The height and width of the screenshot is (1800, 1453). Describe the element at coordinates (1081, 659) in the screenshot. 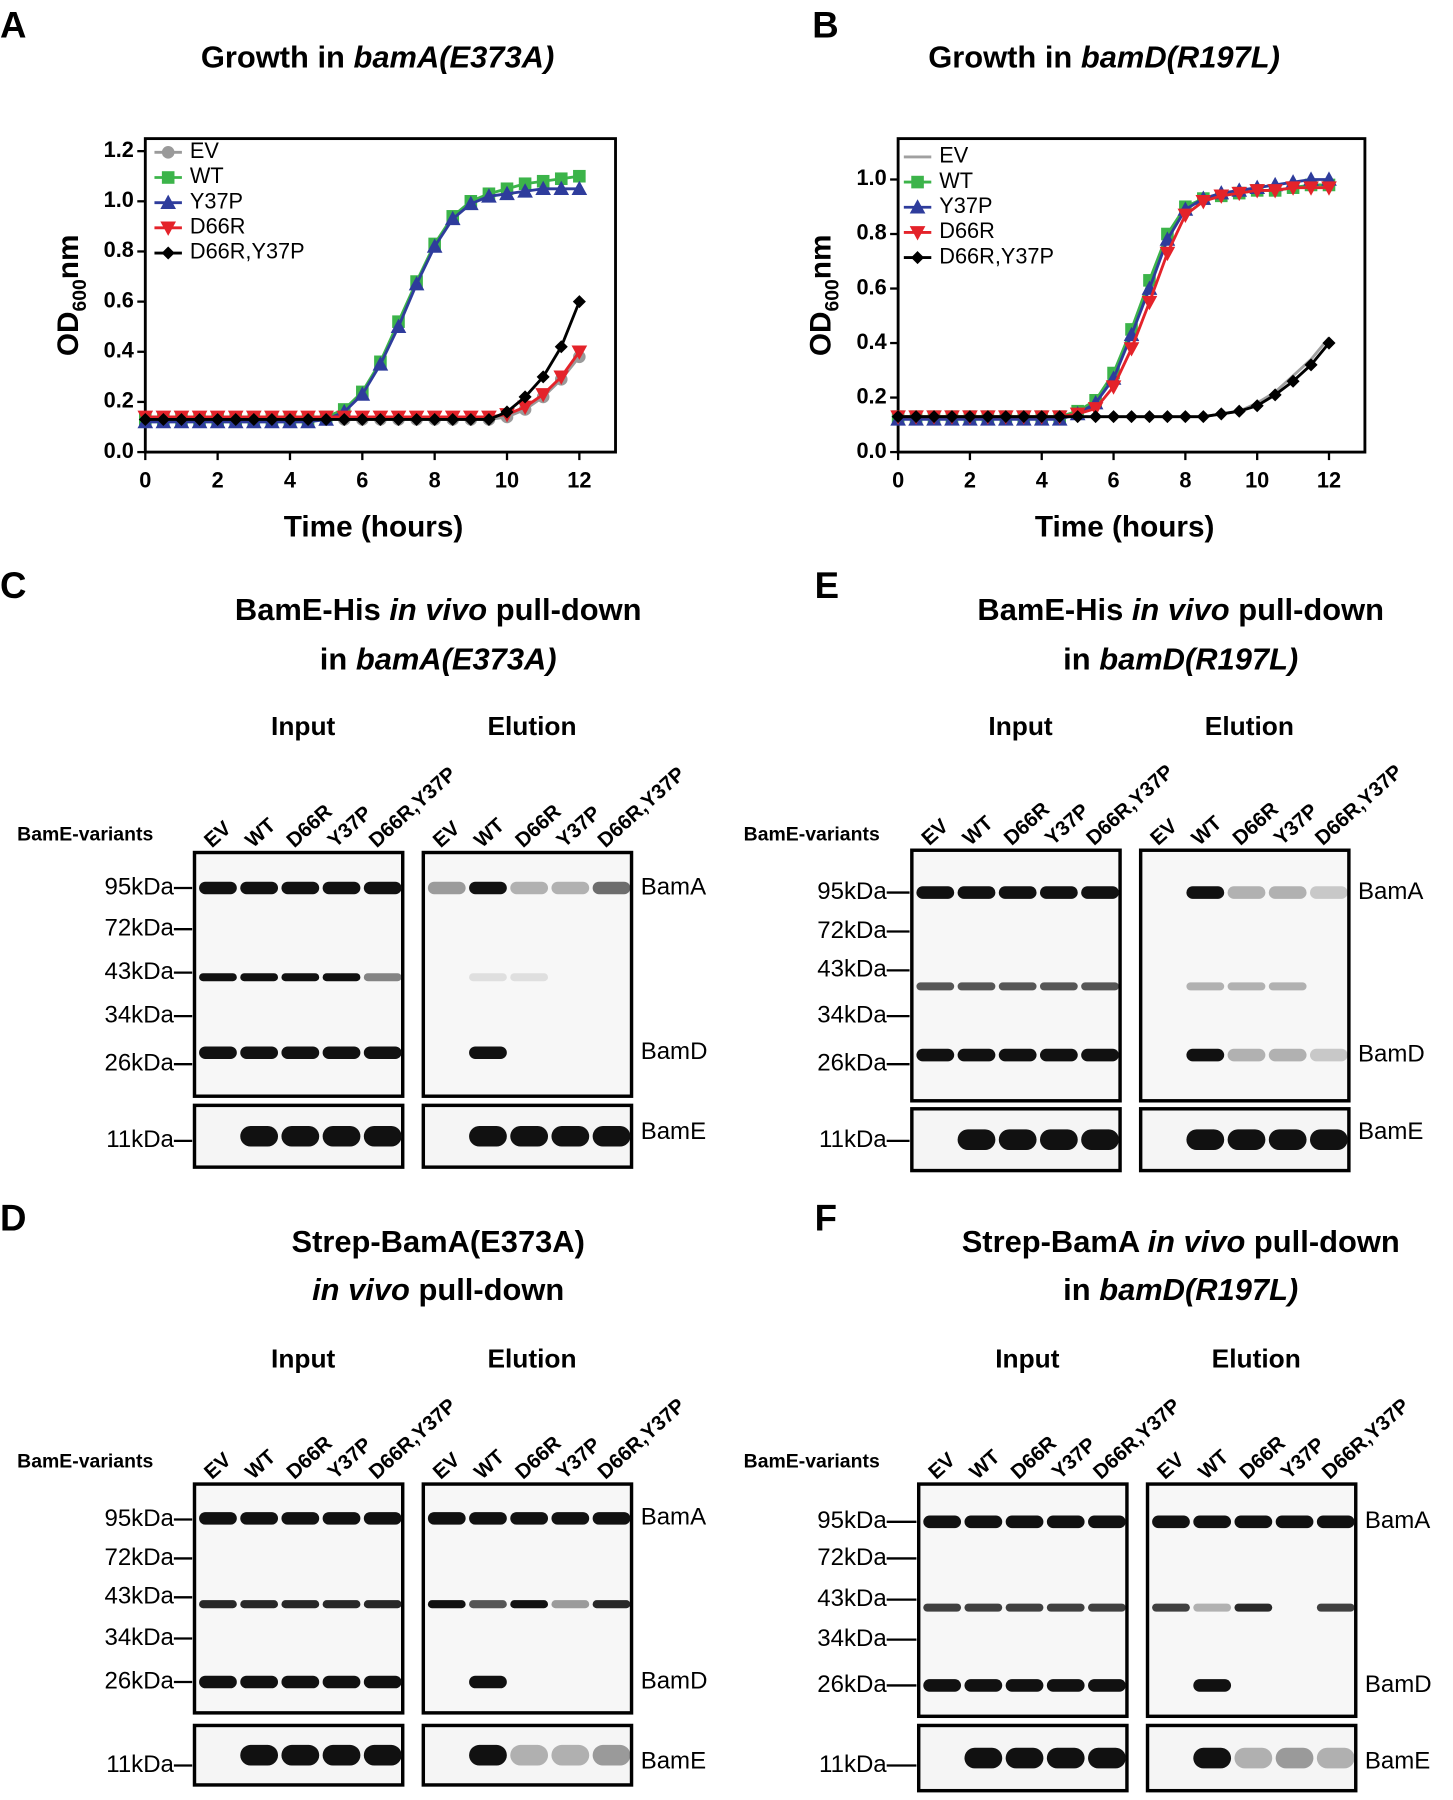

I see `text-segment: in` at that location.